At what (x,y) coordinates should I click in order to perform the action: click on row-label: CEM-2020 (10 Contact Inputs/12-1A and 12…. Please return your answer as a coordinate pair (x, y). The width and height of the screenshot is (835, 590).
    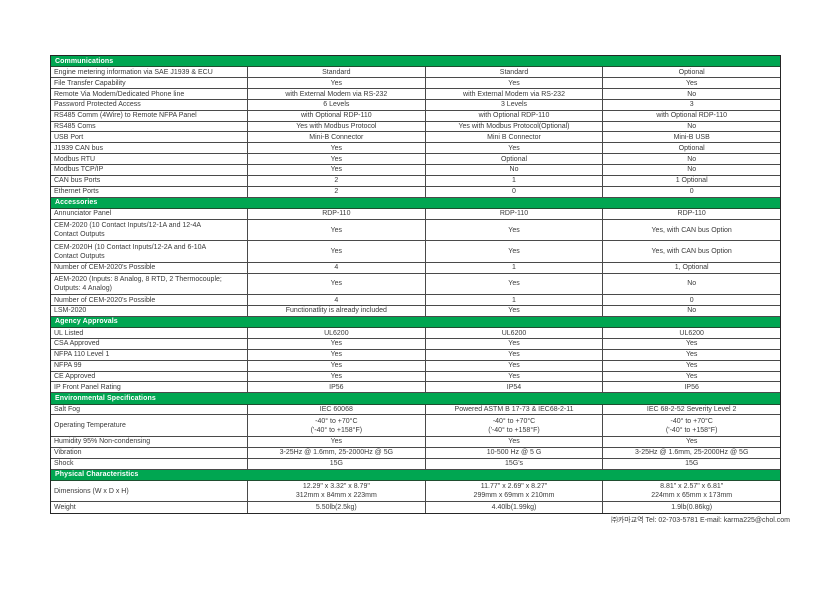
    Looking at the image, I should click on (149, 230).